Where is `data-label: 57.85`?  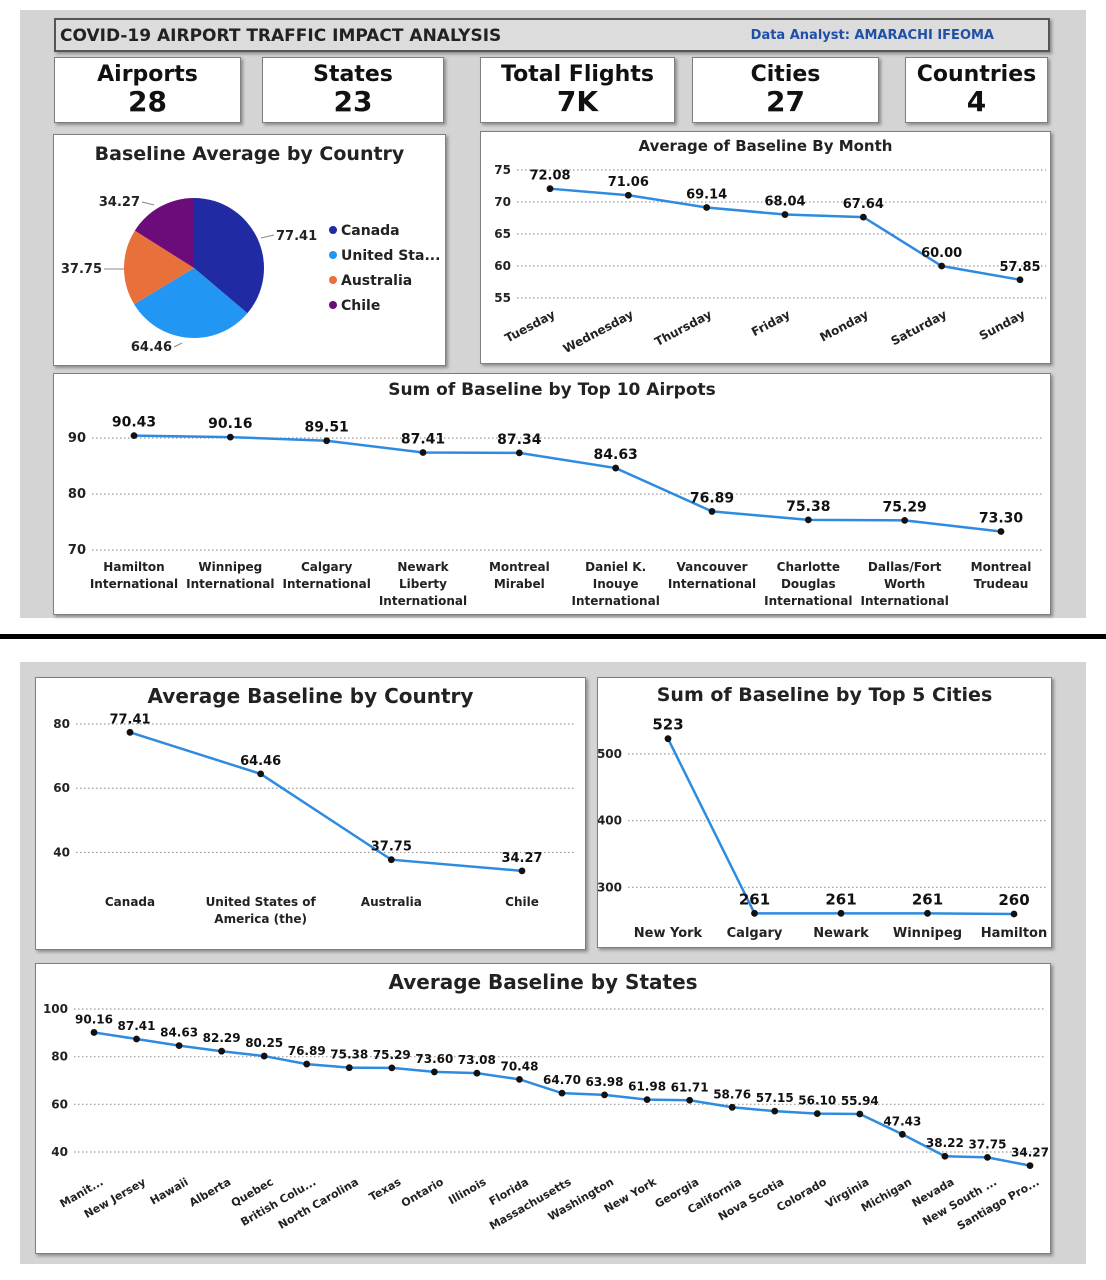 data-label: 57.85 is located at coordinates (1019, 267).